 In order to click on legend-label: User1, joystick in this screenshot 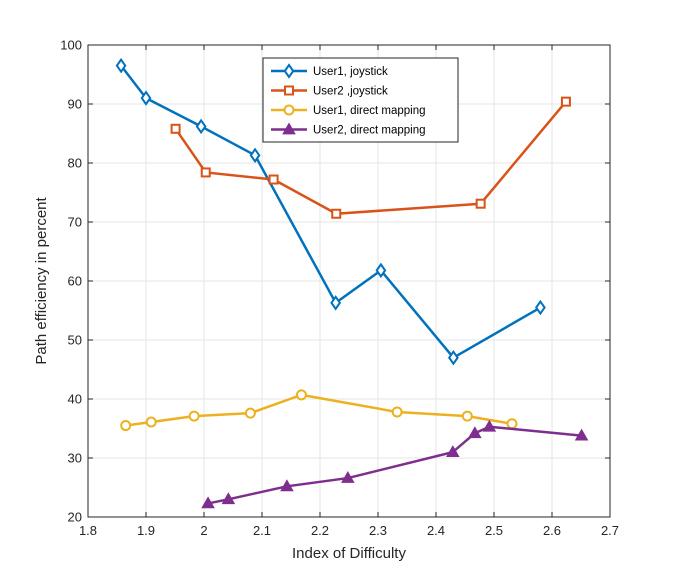, I will do `click(350, 72)`.